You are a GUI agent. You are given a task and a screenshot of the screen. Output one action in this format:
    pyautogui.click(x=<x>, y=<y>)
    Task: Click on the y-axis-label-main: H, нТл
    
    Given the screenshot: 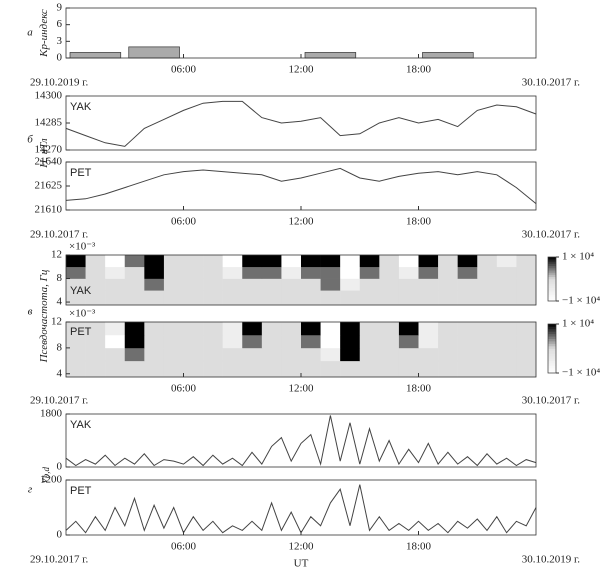 What is the action you would take?
    pyautogui.click(x=44, y=153)
    